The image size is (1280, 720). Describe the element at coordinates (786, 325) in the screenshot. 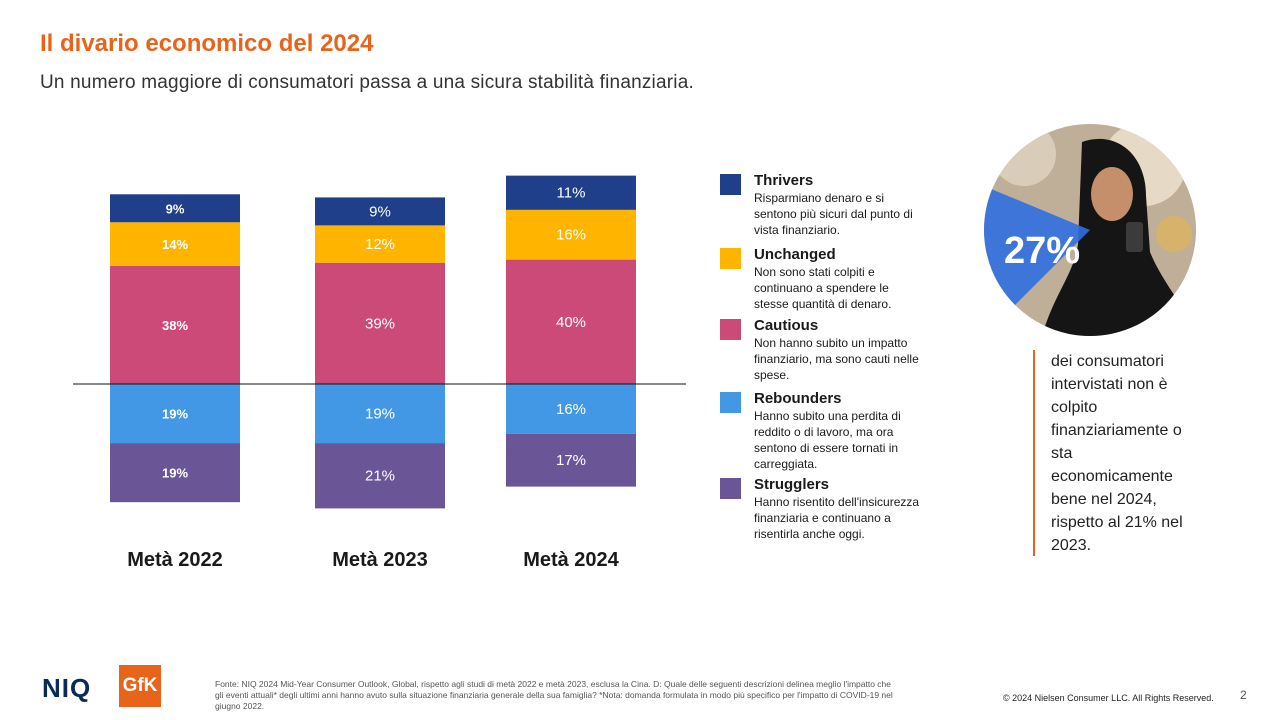

I see `legend-name: Cautious` at that location.